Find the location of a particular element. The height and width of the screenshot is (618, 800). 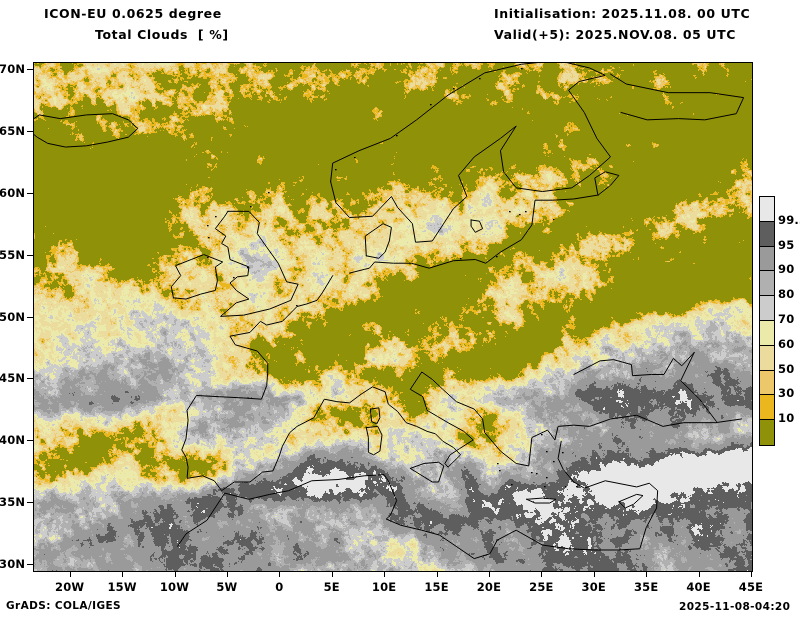

colorbar is located at coordinates (767, 321).